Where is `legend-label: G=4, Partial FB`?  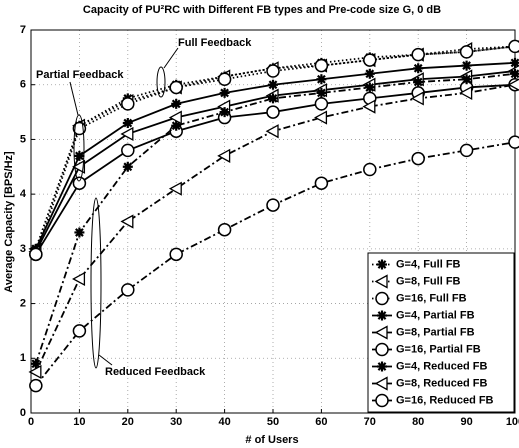
legend-label: G=4, Partial FB is located at coordinates (435, 315).